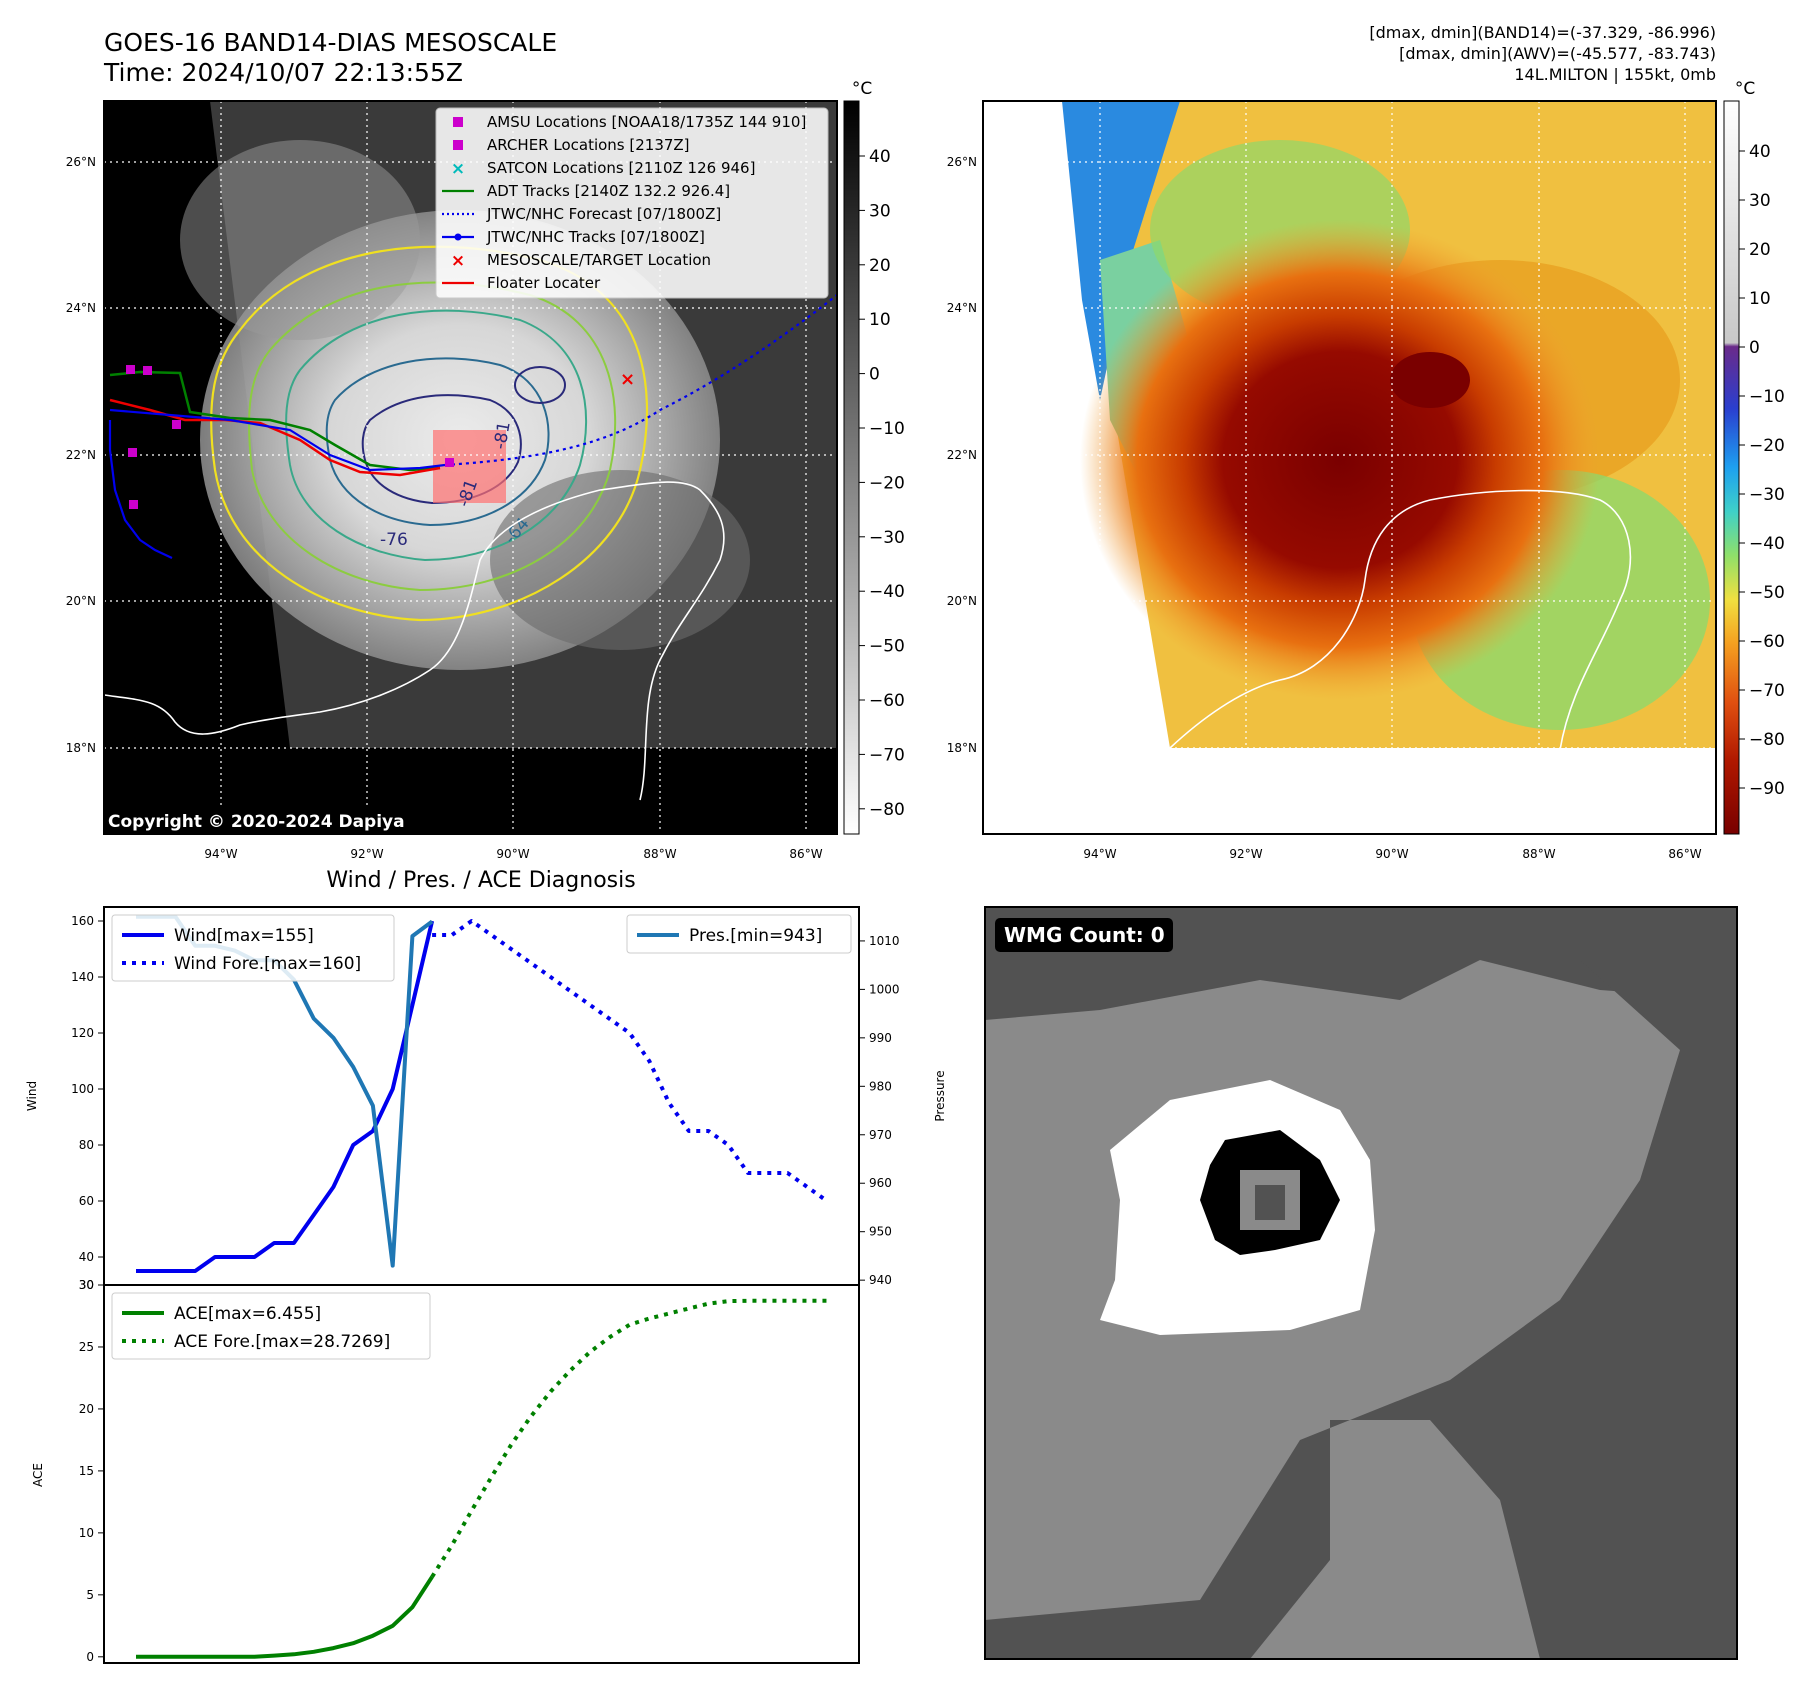 This screenshot has width=1797, height=1690. Describe the element at coordinates (82, 1033) in the screenshot. I see `y-tick-label: 120` at that location.